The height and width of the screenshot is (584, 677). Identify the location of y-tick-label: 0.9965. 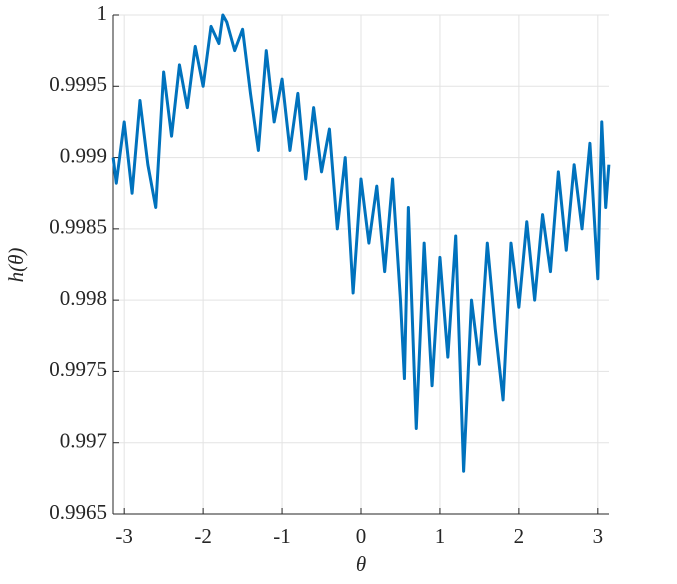
(78, 512).